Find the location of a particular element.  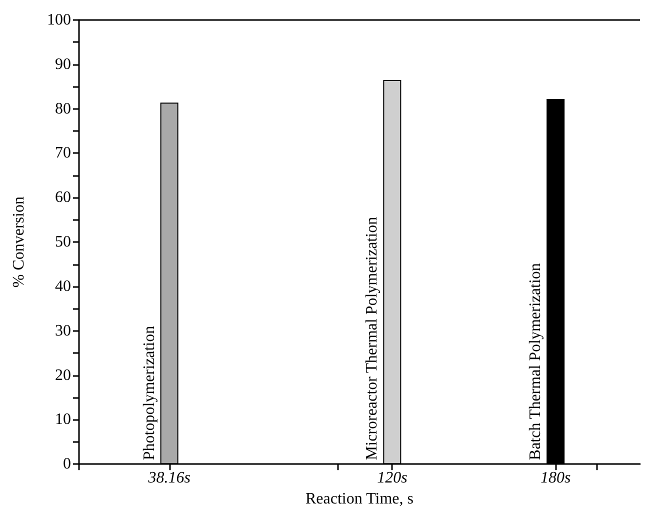

x-tick-label: 180s is located at coordinates (555, 478).